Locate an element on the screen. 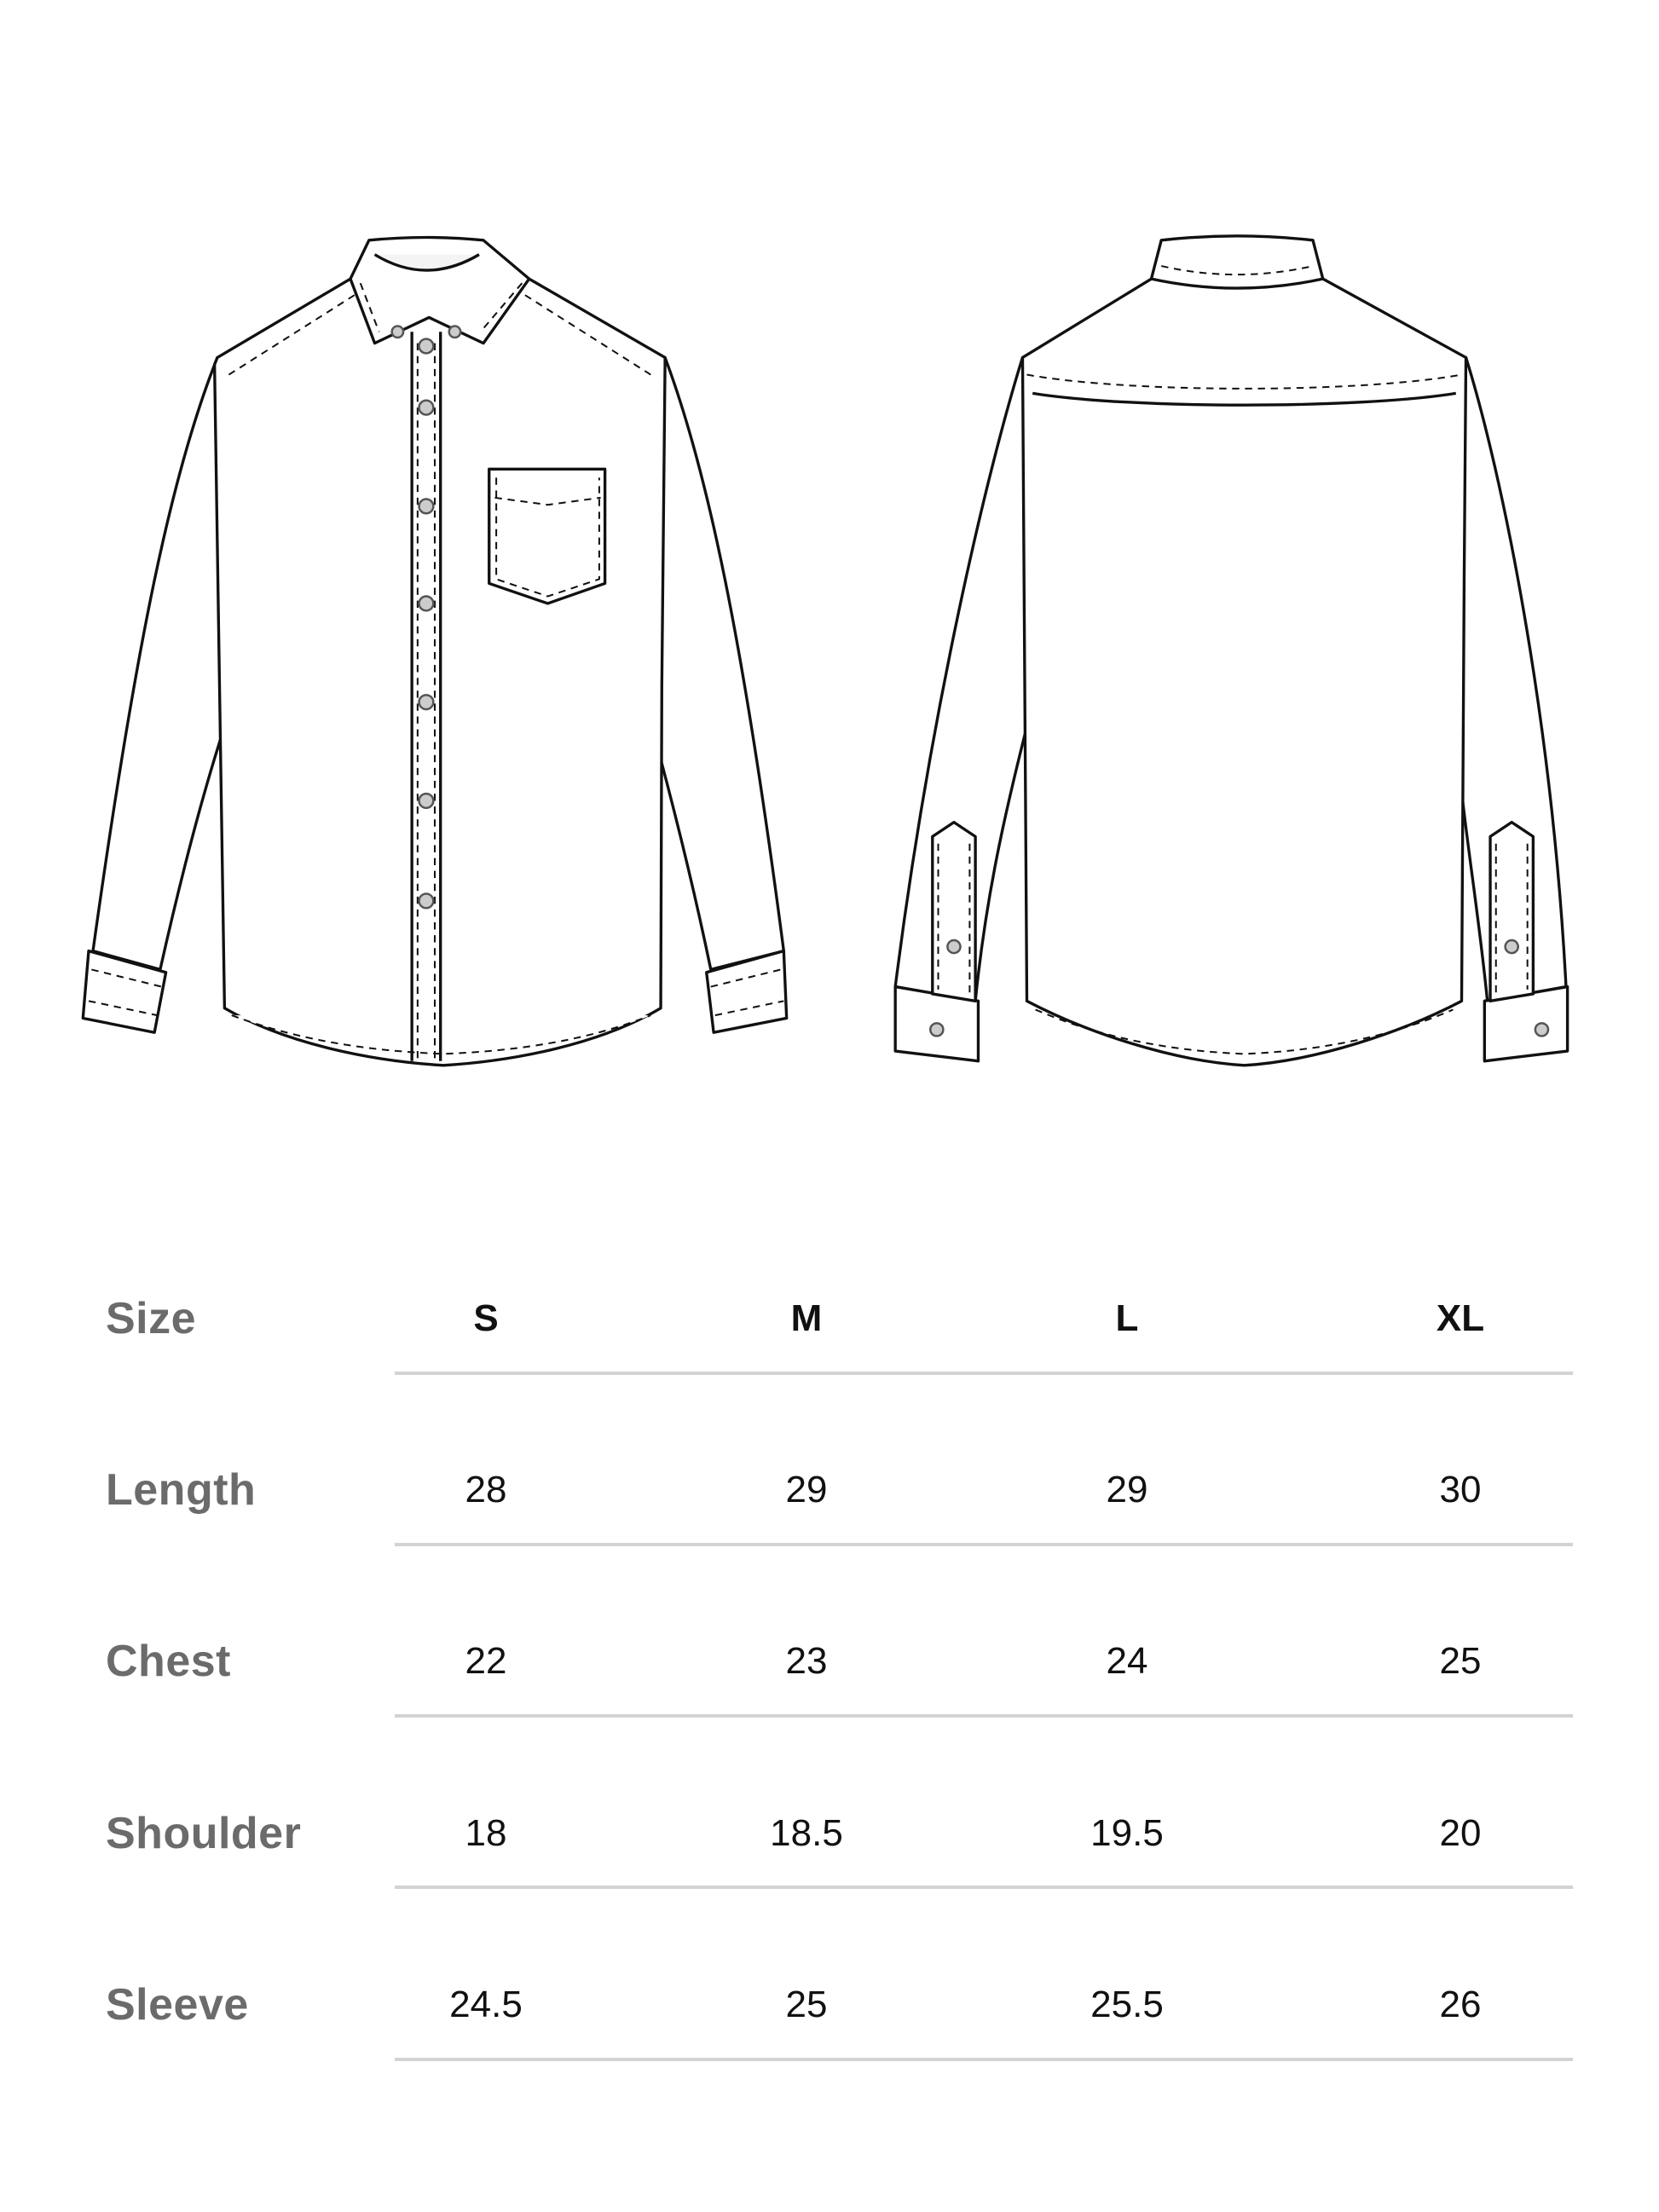  row-label: Length is located at coordinates (182, 1490).